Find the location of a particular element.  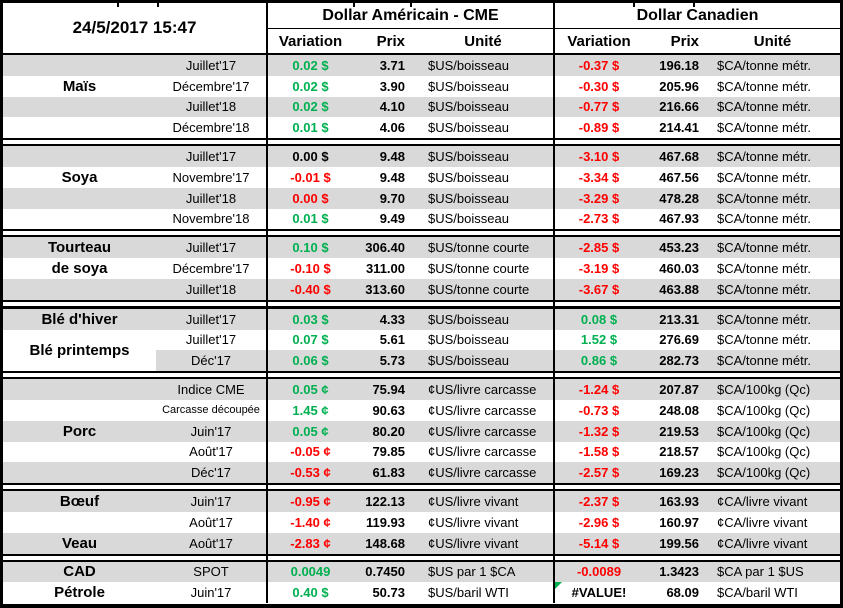

contract-month-cell: Août'17 is located at coordinates (212, 522).